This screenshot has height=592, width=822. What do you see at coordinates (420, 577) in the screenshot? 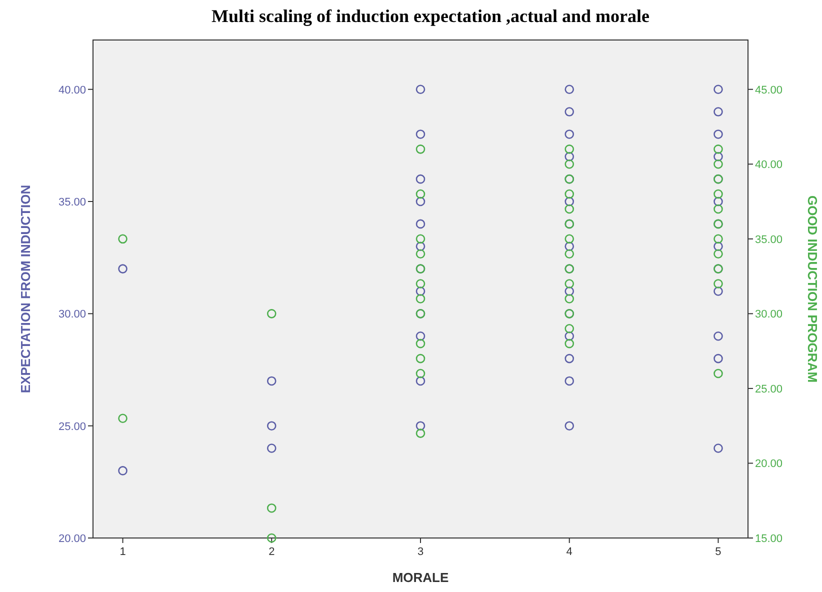
I see `x-axis-title: MORALE` at bounding box center [420, 577].